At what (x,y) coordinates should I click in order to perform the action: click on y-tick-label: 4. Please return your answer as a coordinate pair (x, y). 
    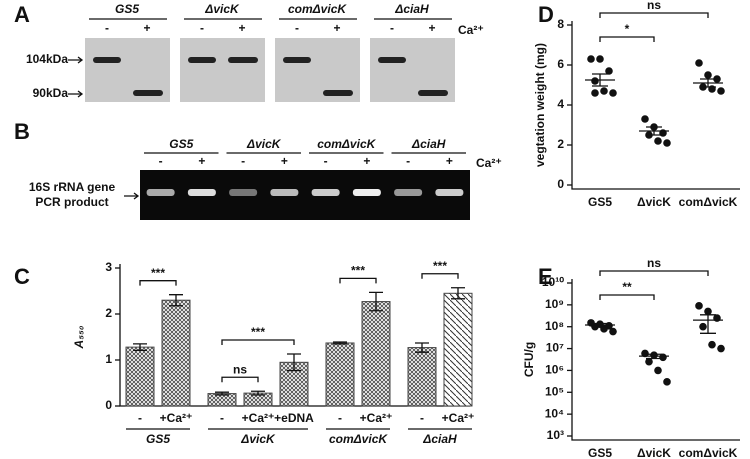
    Looking at the image, I should click on (560, 104).